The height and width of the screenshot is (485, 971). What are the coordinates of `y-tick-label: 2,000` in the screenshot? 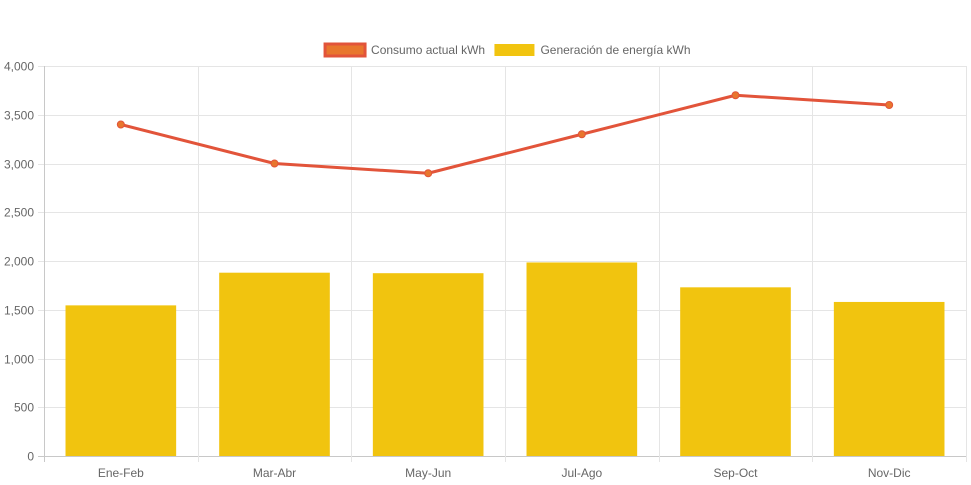 It's located at (19, 262).